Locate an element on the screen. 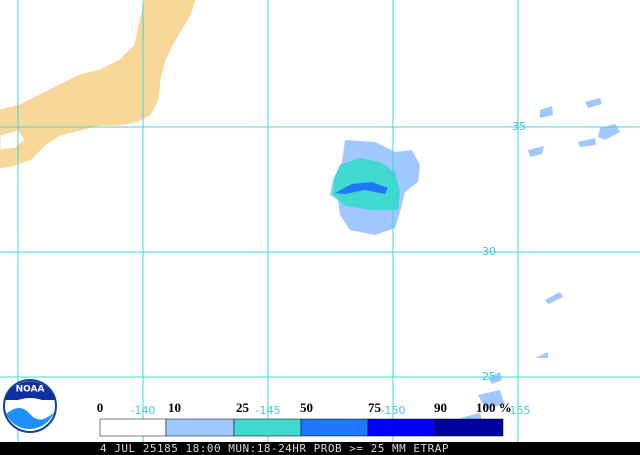 Image resolution: width=640 pixels, height=455 pixels. lat-label: 35 is located at coordinates (519, 126).